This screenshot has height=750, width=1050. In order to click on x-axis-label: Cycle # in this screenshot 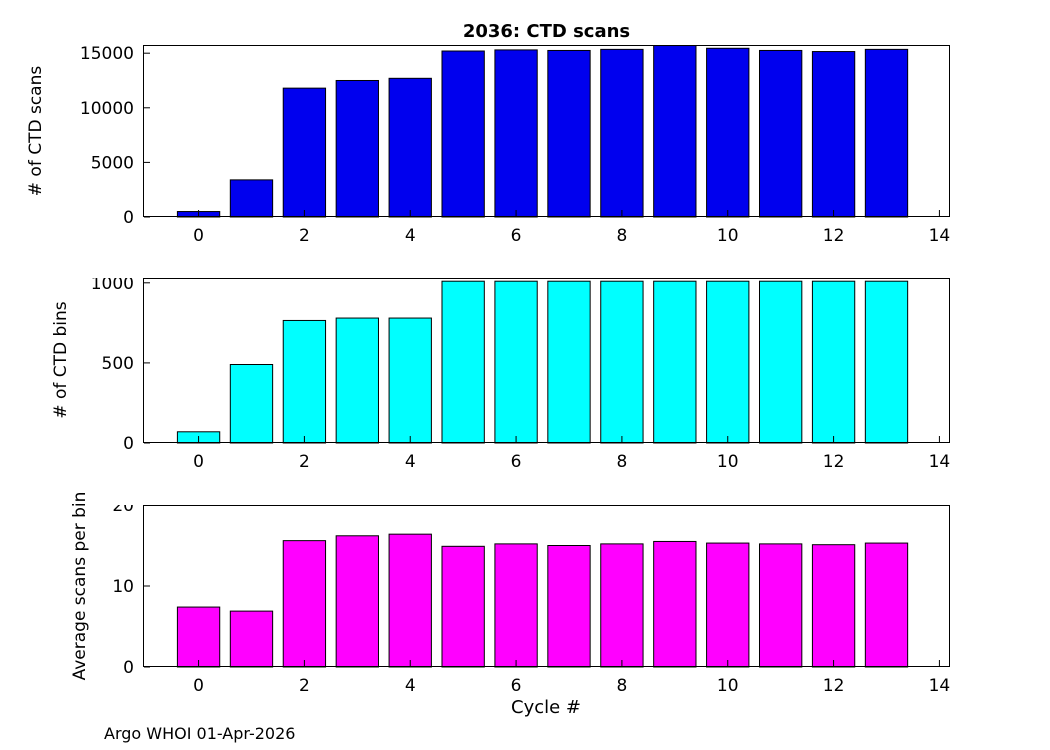, I will do `click(546, 707)`.